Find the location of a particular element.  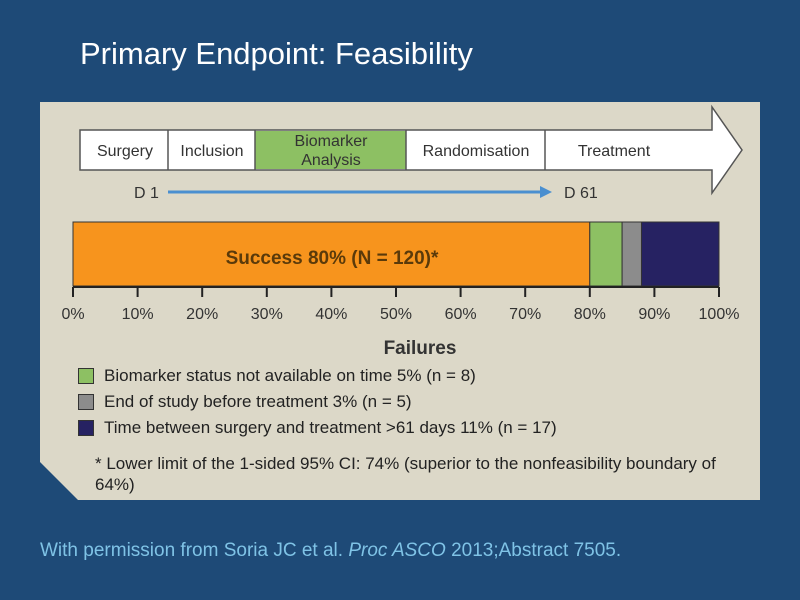

x-tick-label: 50% is located at coordinates (396, 314).